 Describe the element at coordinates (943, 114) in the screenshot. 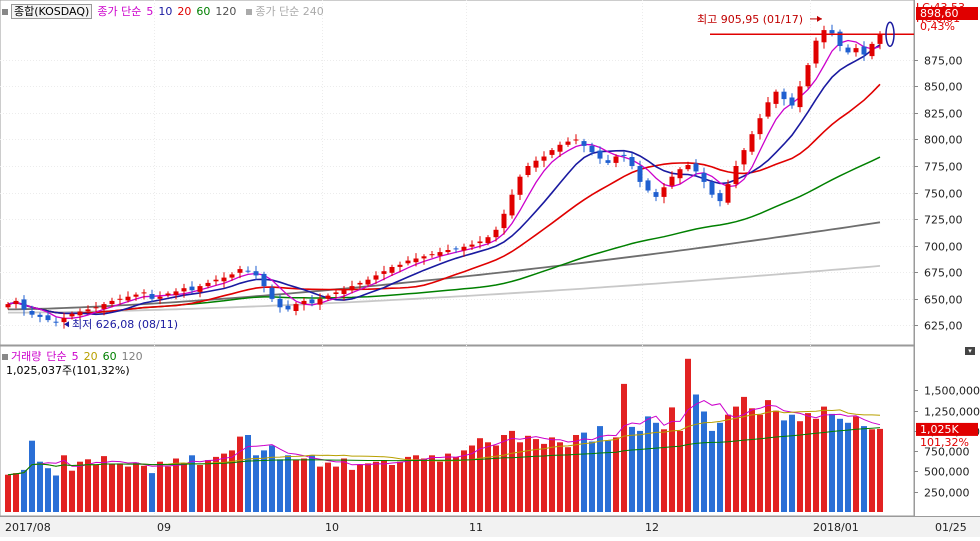

I see `price-tick-label: 825,00` at that location.